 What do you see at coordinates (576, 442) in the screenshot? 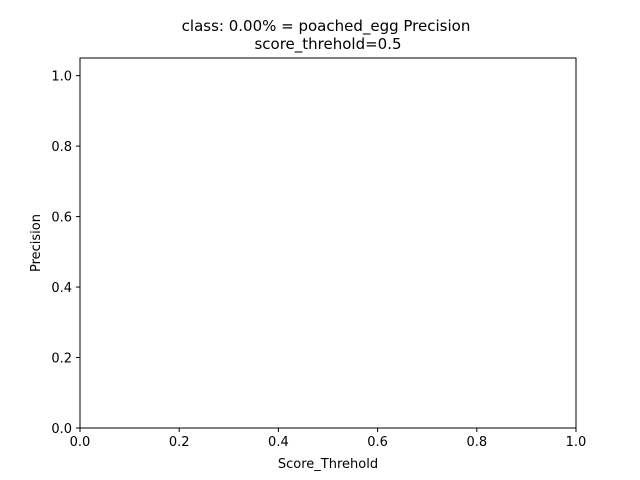
I see `x-tick-label: 1.0` at bounding box center [576, 442].